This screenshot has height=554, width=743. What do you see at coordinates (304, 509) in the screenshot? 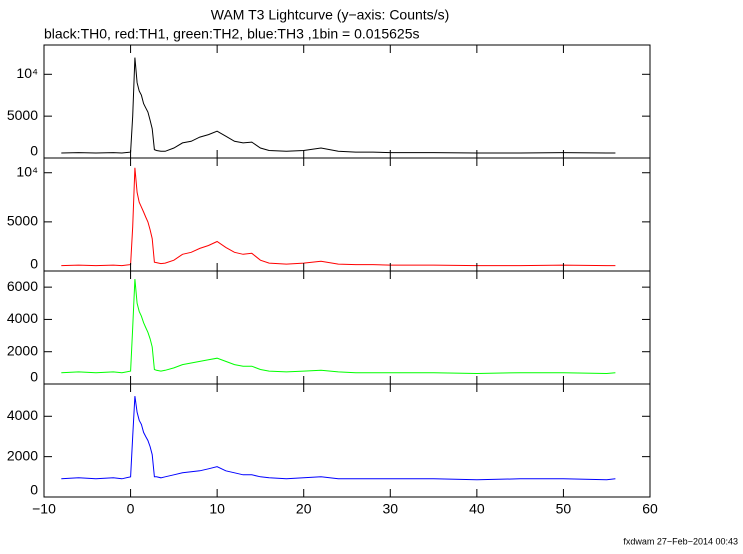
I see `x-tick-label: 20` at bounding box center [304, 509].